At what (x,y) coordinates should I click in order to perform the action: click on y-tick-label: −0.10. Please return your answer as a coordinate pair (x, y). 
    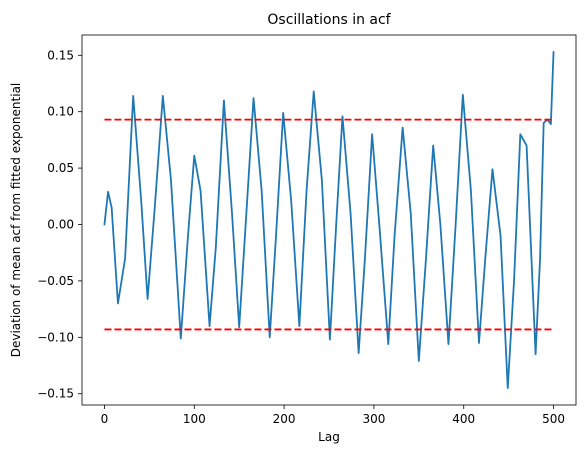
    Looking at the image, I should click on (55, 337).